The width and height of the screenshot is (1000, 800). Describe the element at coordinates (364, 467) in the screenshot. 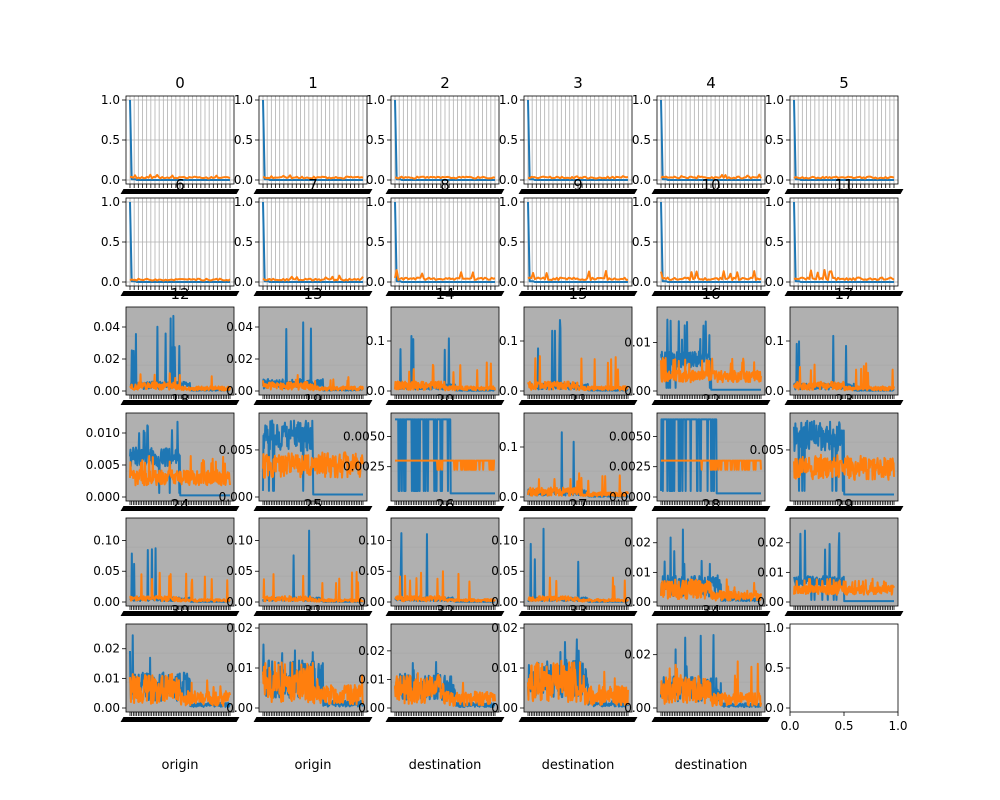

I see `y-tick-label: 0.0025` at that location.